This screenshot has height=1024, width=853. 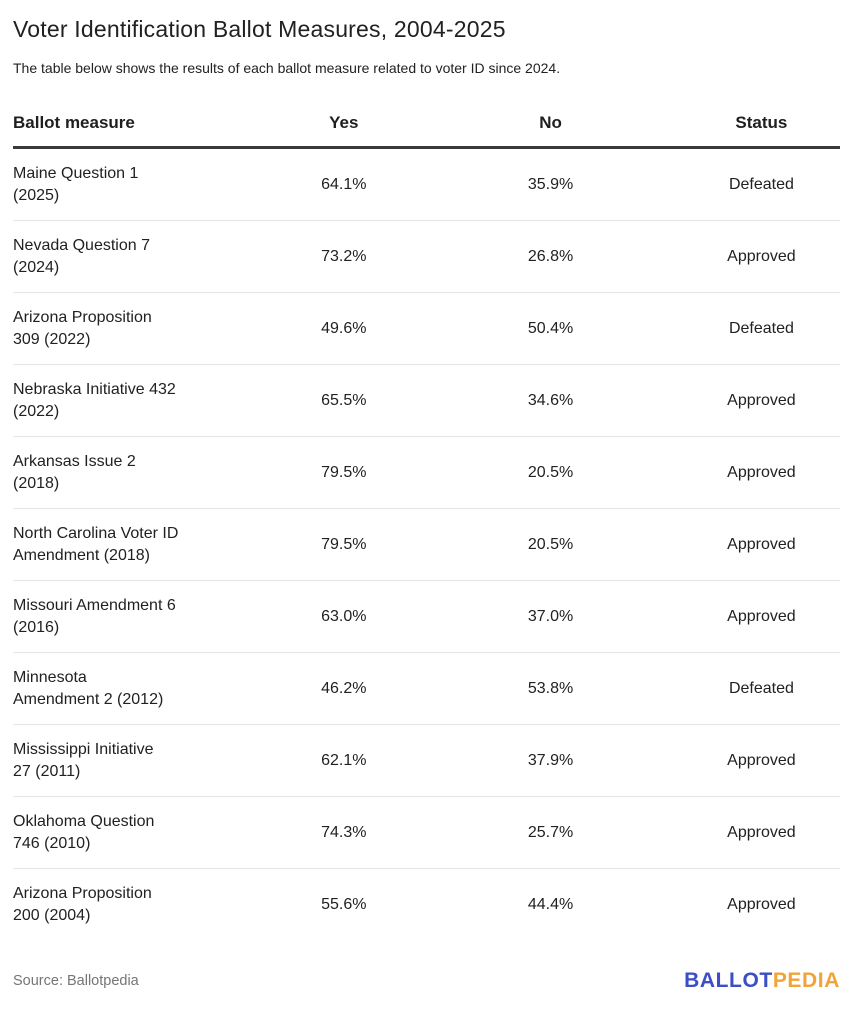 I want to click on no-percentage: 37.0%, so click(x=550, y=616).